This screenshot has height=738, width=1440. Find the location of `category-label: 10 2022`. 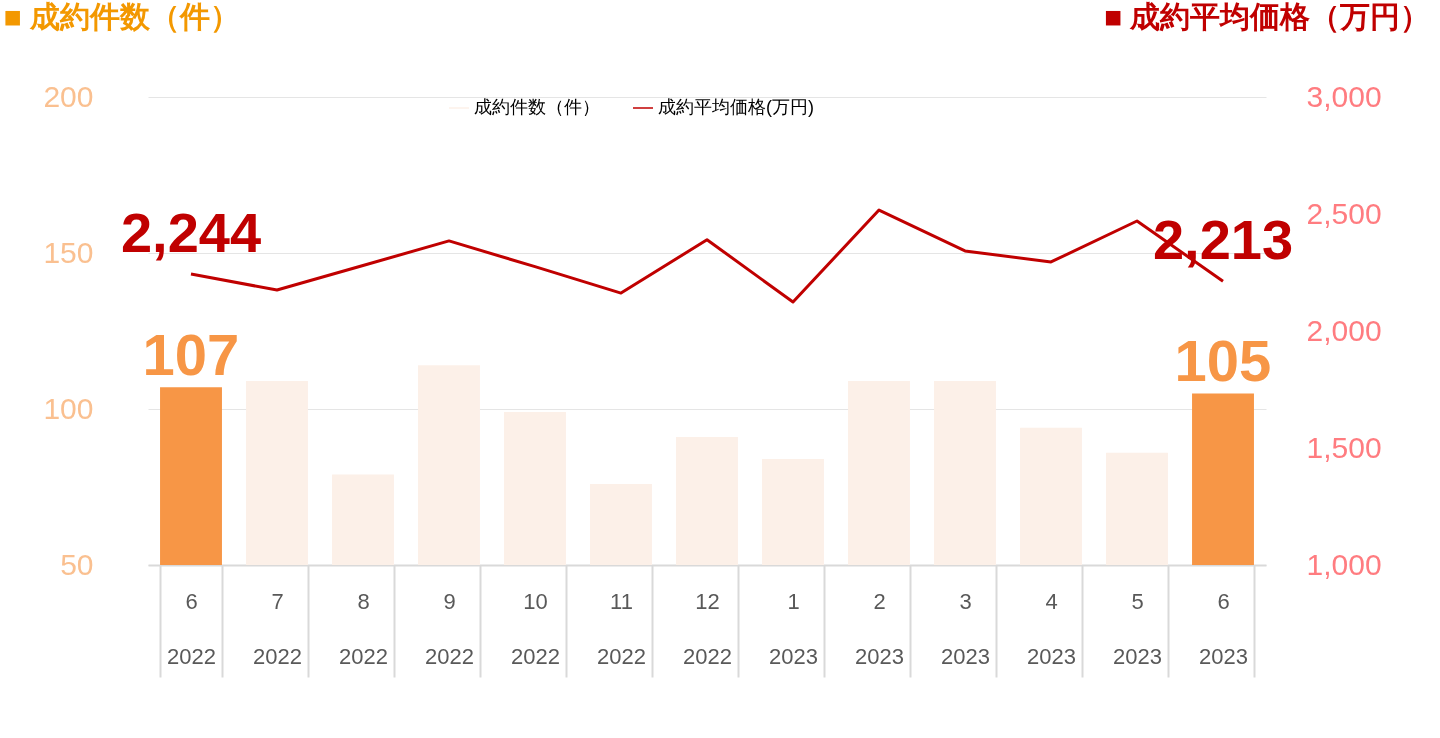

category-label: 10 2022 is located at coordinates (535, 628).